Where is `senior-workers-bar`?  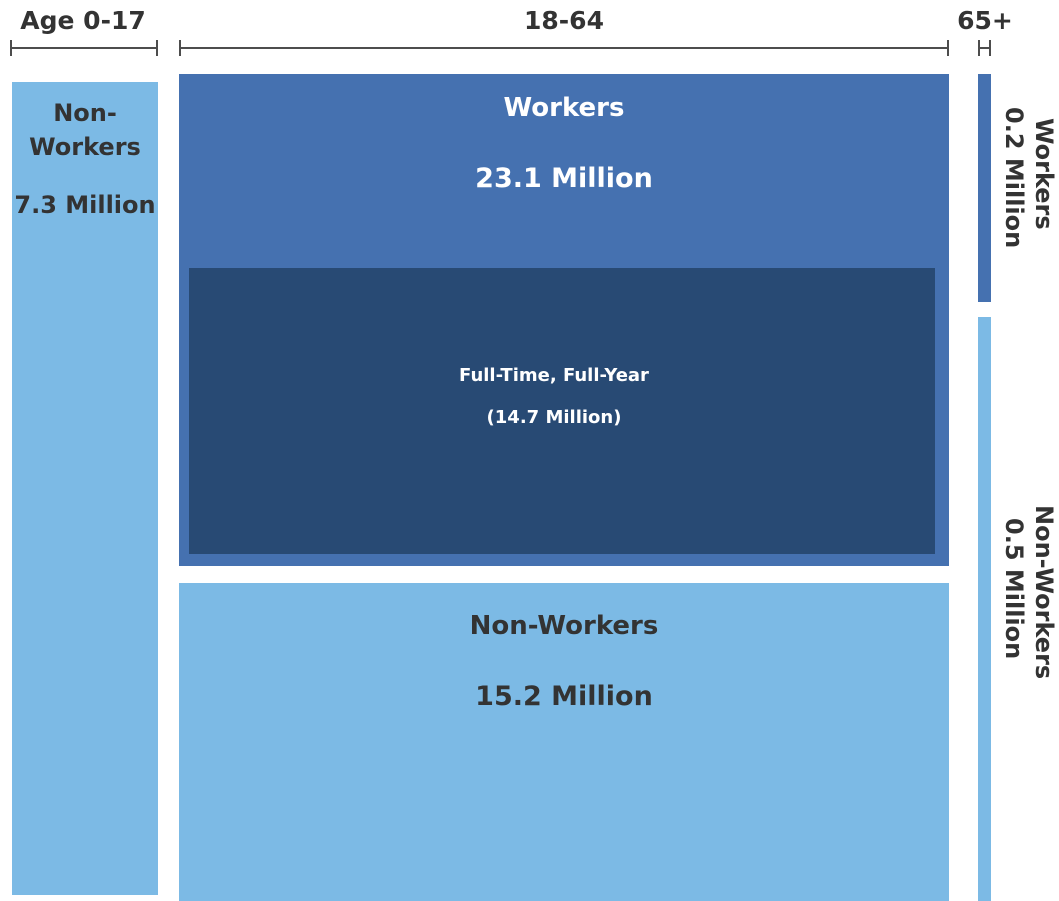 senior-workers-bar is located at coordinates (984, 188).